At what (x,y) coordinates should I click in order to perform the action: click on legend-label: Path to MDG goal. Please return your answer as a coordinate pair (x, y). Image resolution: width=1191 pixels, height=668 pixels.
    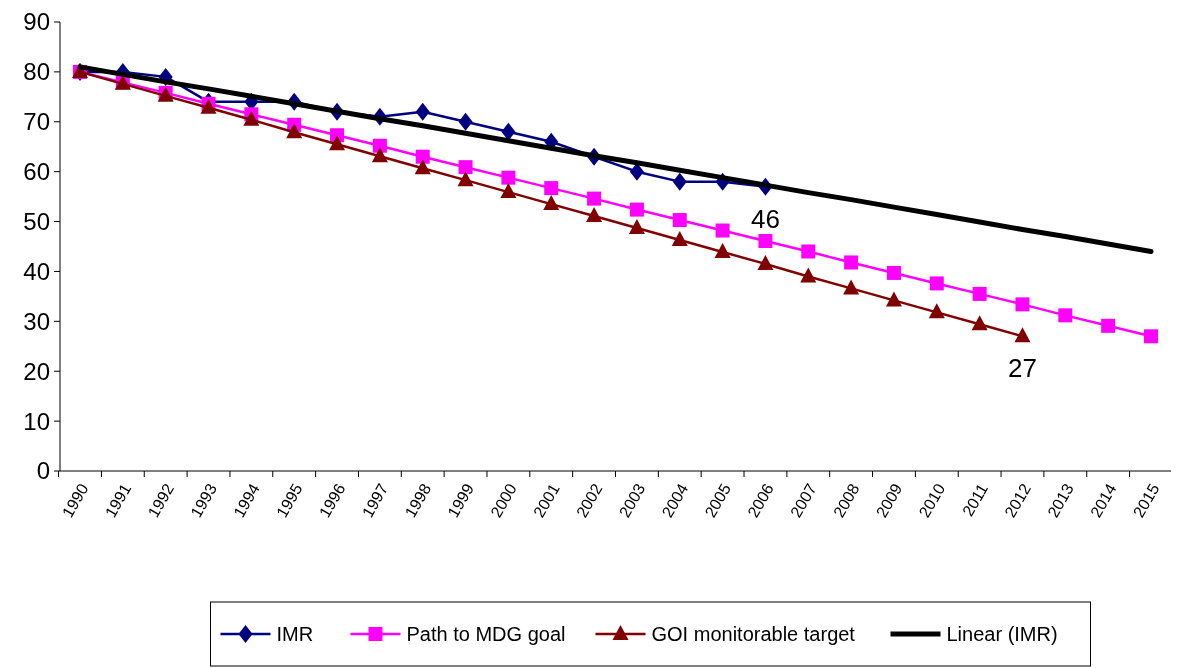
    Looking at the image, I should click on (486, 634).